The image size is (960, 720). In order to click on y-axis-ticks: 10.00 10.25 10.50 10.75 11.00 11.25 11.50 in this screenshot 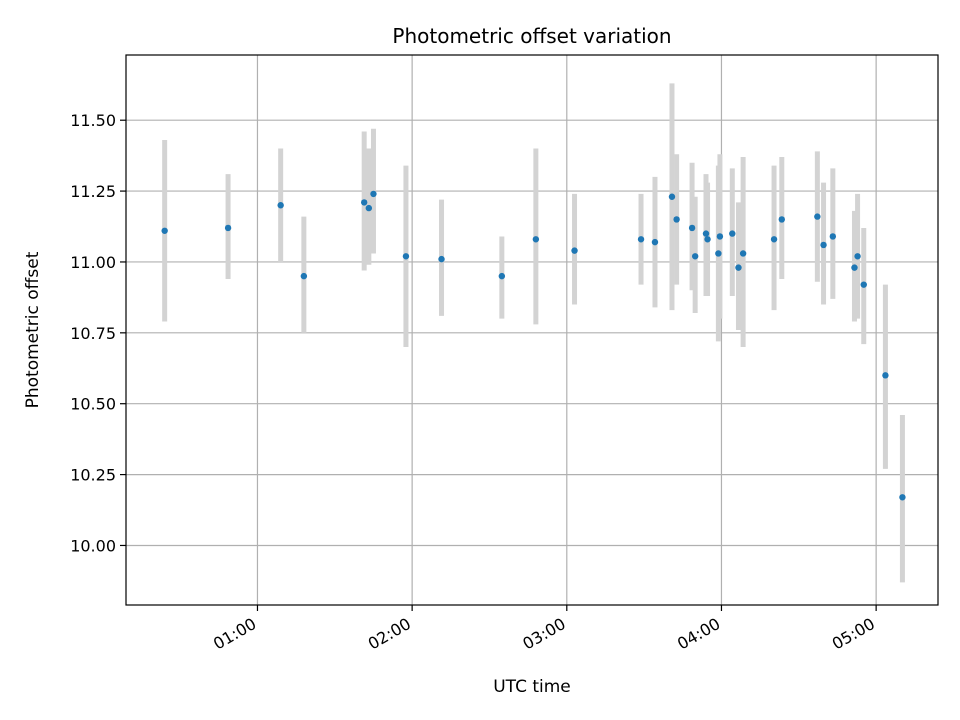, I will do `click(98, 333)`.